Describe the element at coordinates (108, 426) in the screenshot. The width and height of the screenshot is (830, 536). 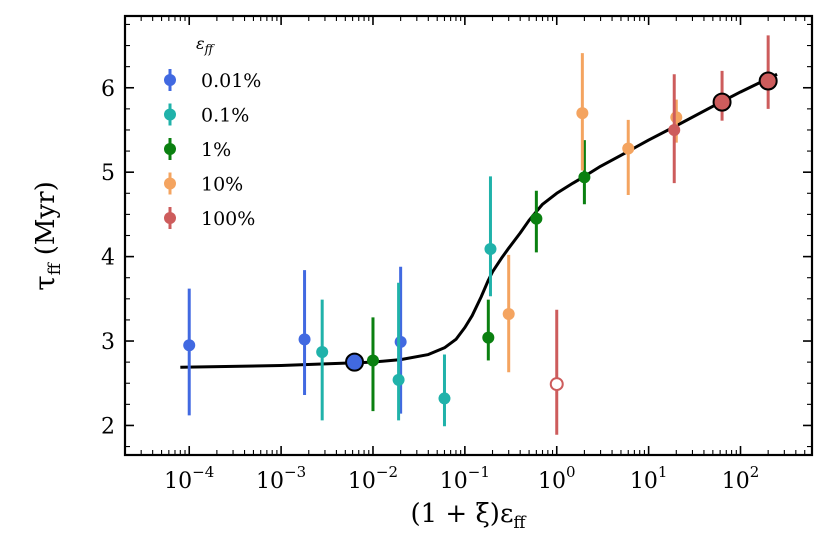
I see `y-tick-label: 2` at that location.